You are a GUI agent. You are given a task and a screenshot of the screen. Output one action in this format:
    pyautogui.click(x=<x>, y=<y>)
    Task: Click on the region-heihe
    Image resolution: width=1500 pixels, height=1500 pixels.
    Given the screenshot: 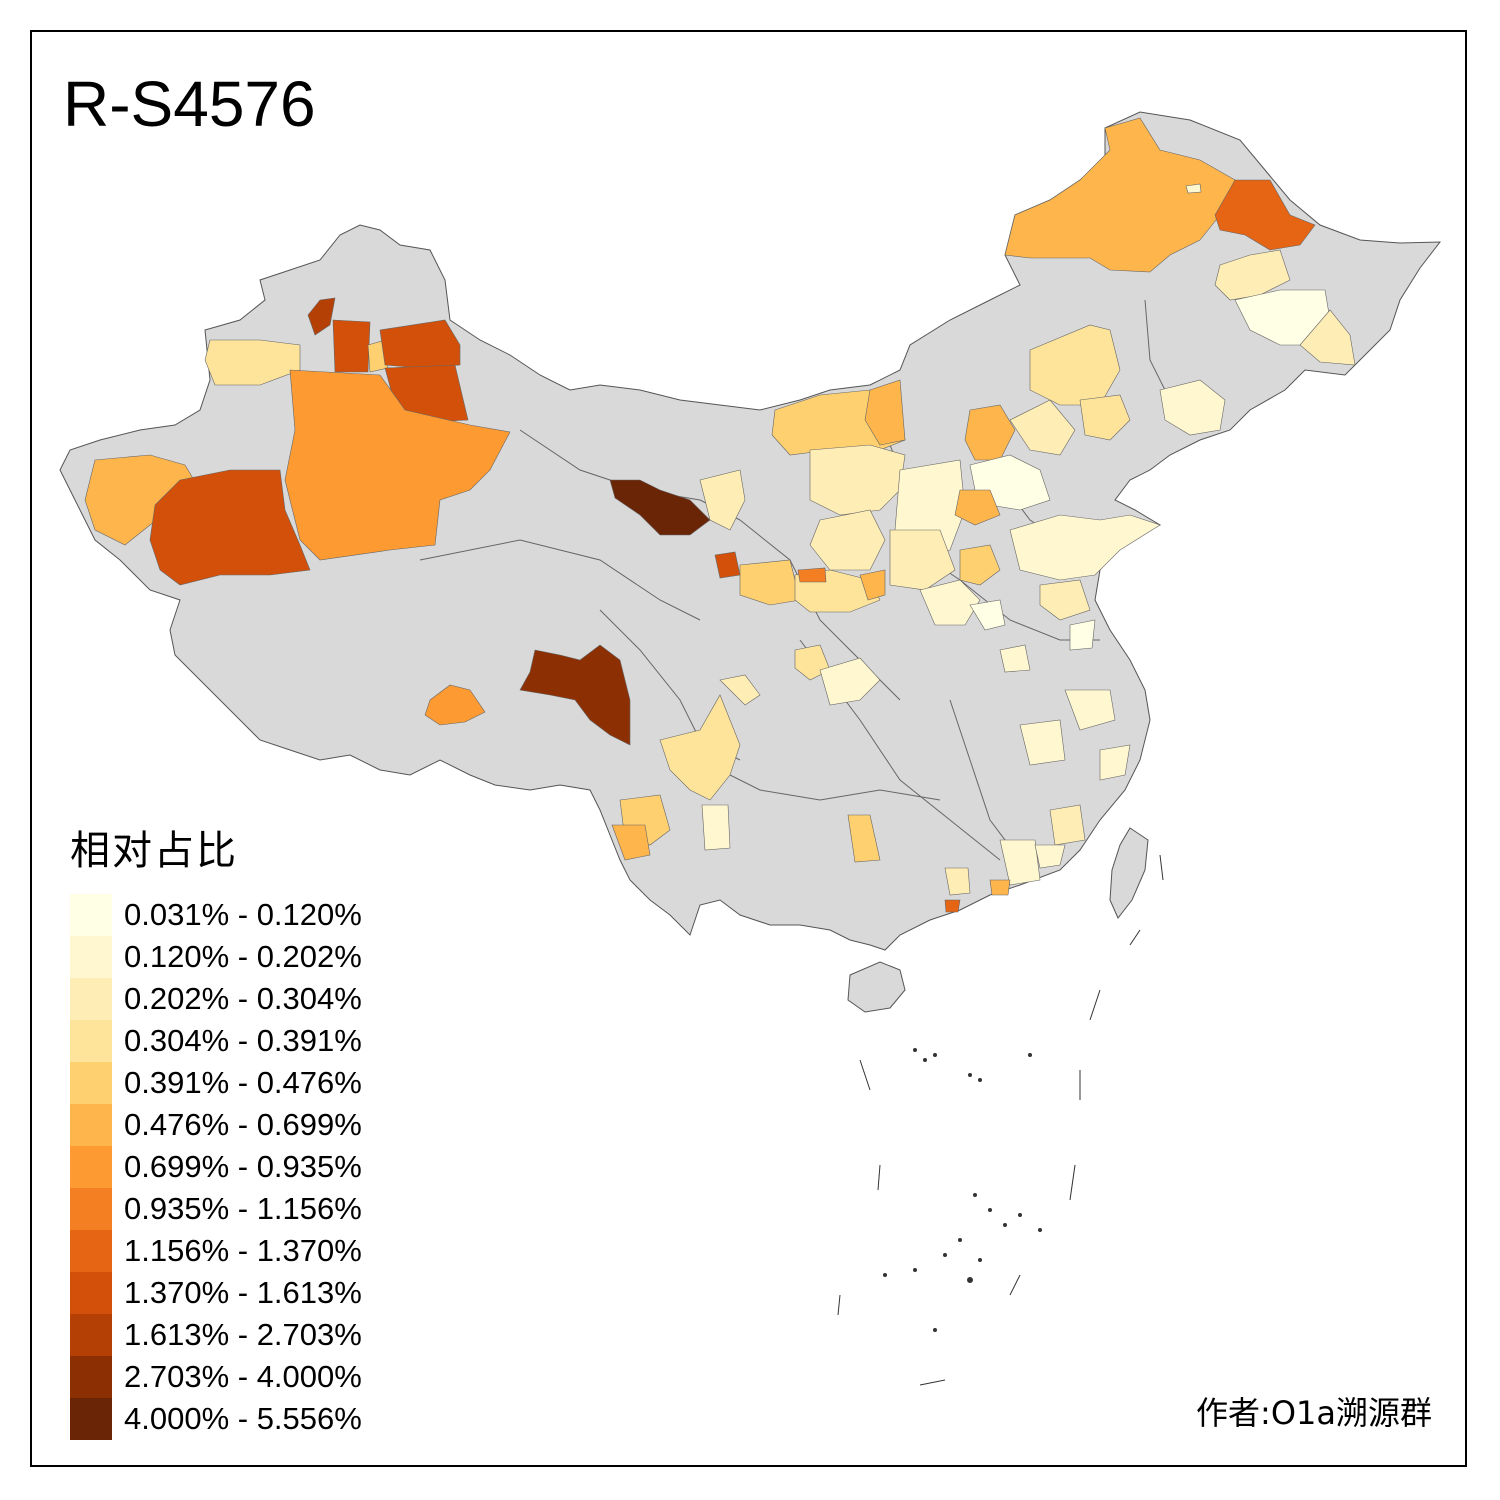 What is the action you would take?
    pyautogui.click(x=1265, y=215)
    